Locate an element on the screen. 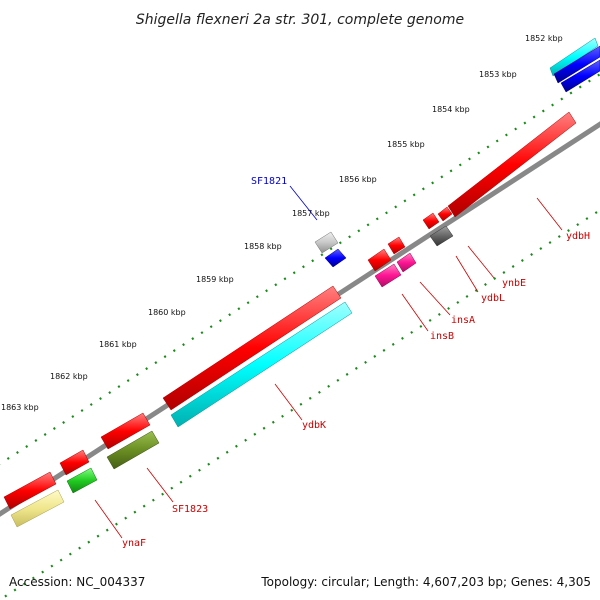 The height and width of the screenshot is (600, 600). tick-1853: 1853 kbp is located at coordinates (498, 74).